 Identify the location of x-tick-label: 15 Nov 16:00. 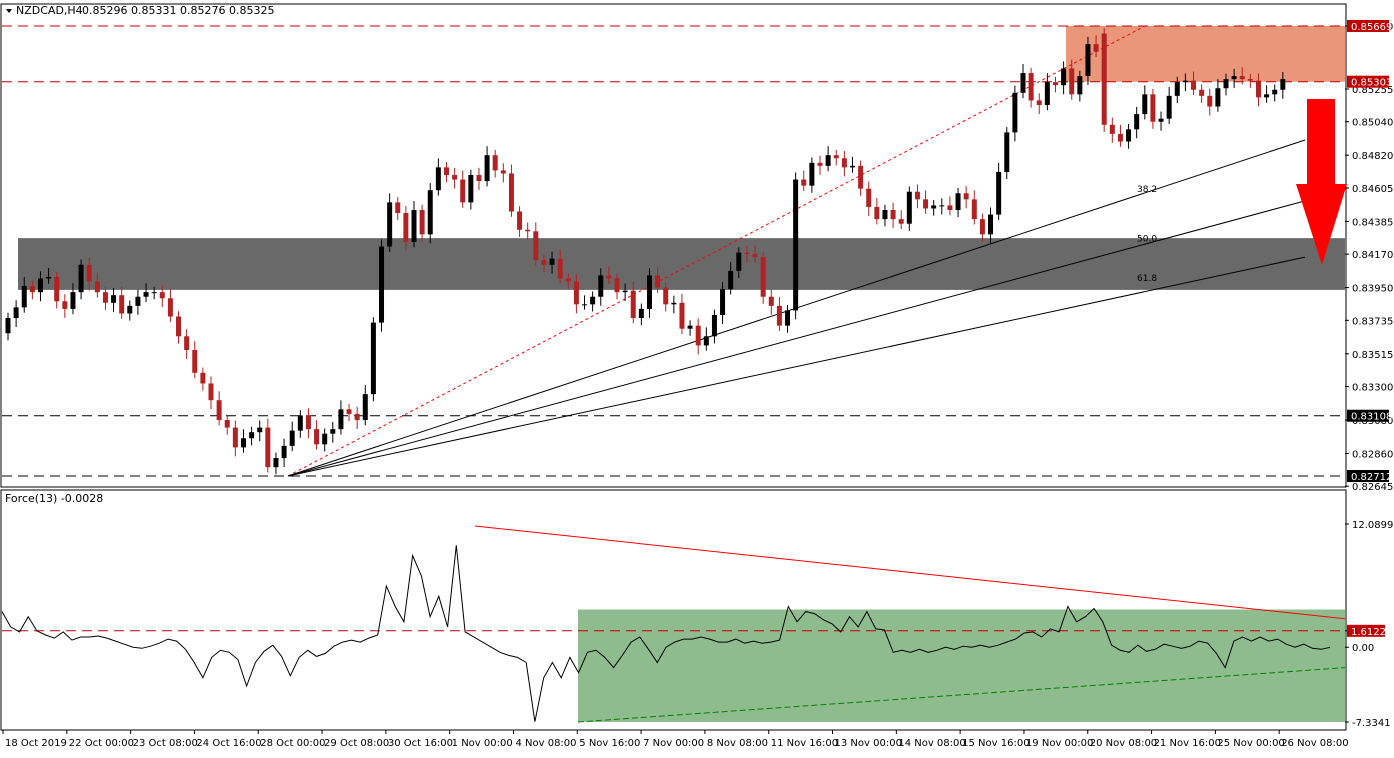
(995, 743).